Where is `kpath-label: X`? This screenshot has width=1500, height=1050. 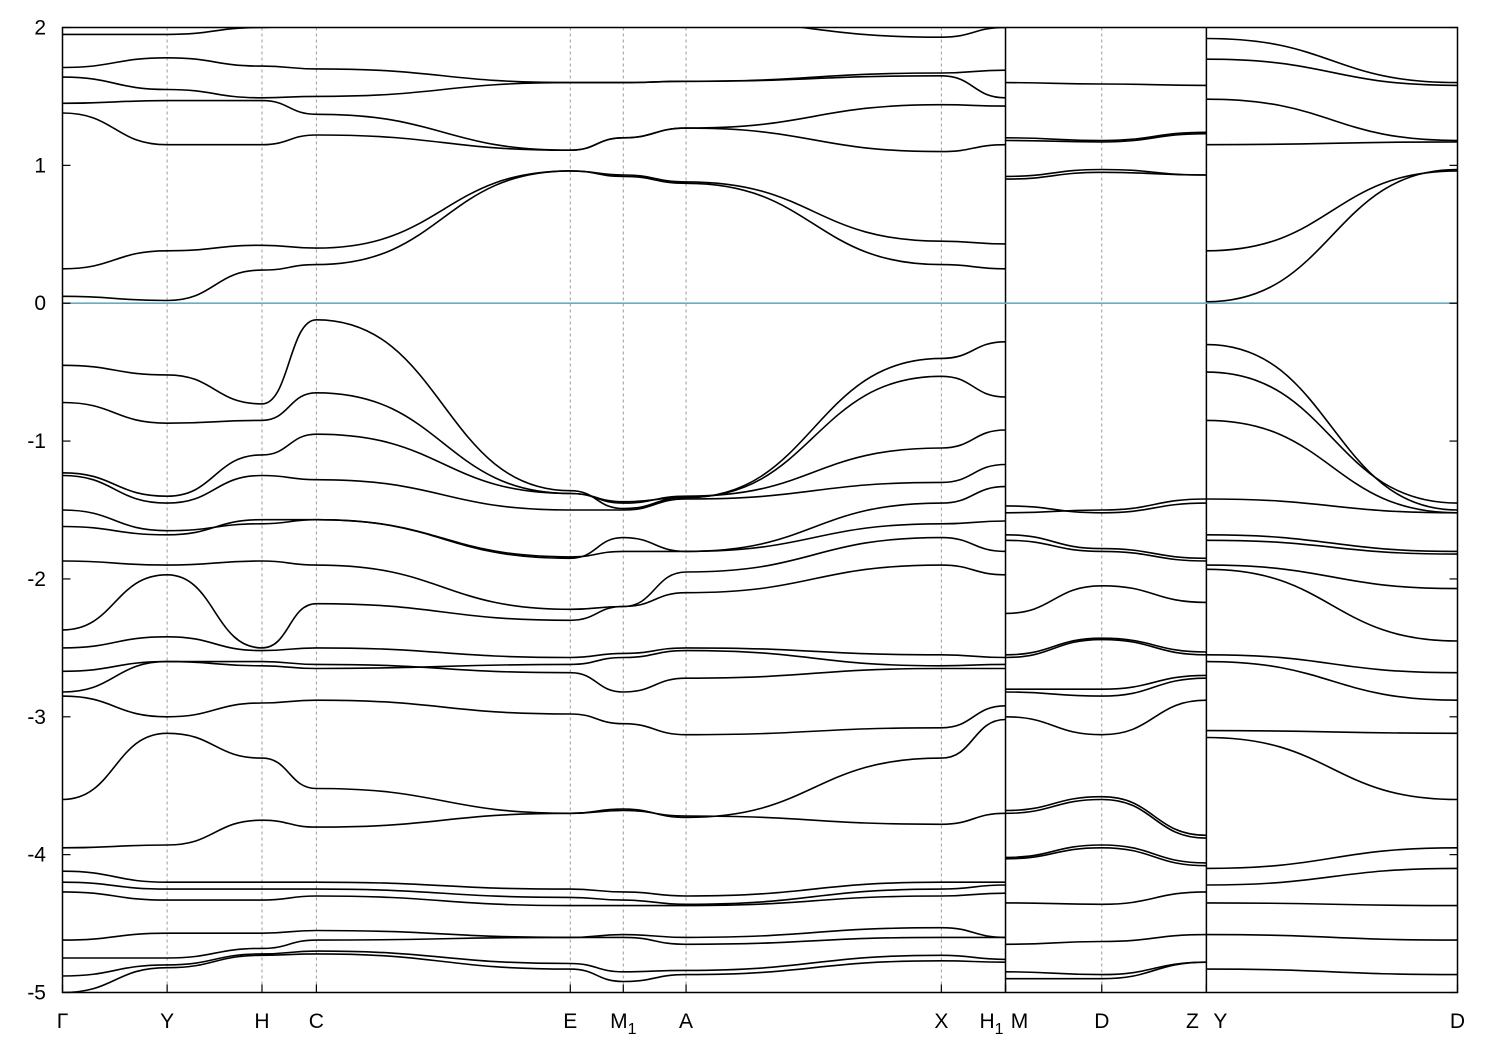
kpath-label: X is located at coordinates (941, 1021).